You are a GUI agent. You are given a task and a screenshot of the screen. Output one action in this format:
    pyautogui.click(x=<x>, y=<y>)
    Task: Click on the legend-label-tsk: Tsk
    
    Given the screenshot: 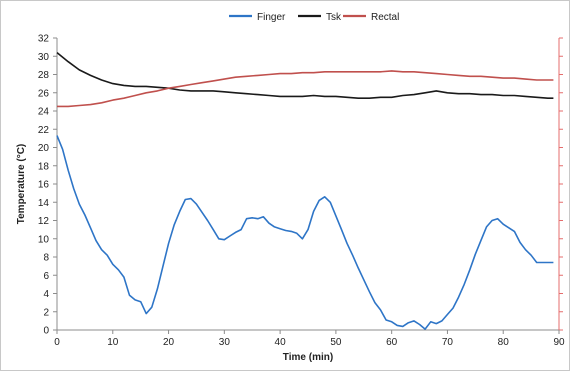 What is the action you would take?
    pyautogui.click(x=334, y=17)
    